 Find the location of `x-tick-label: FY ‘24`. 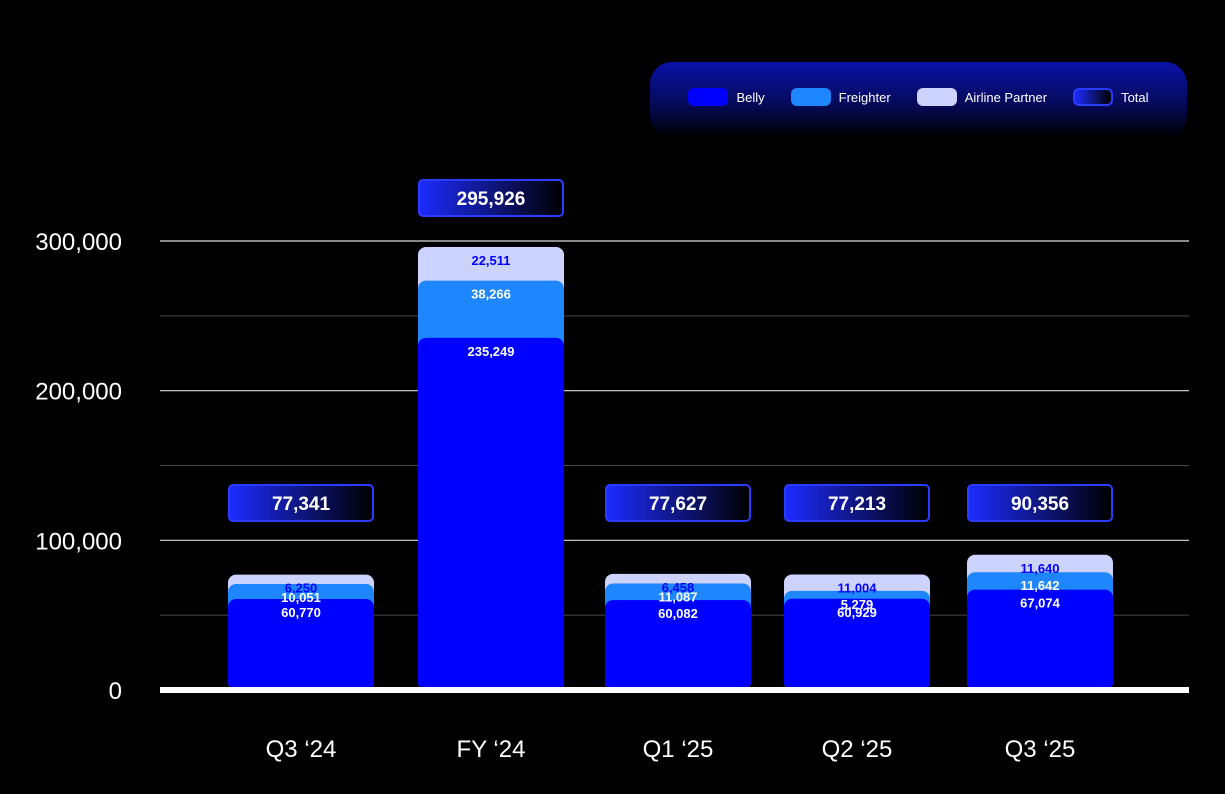

x-tick-label: FY ‘24 is located at coordinates (491, 749).